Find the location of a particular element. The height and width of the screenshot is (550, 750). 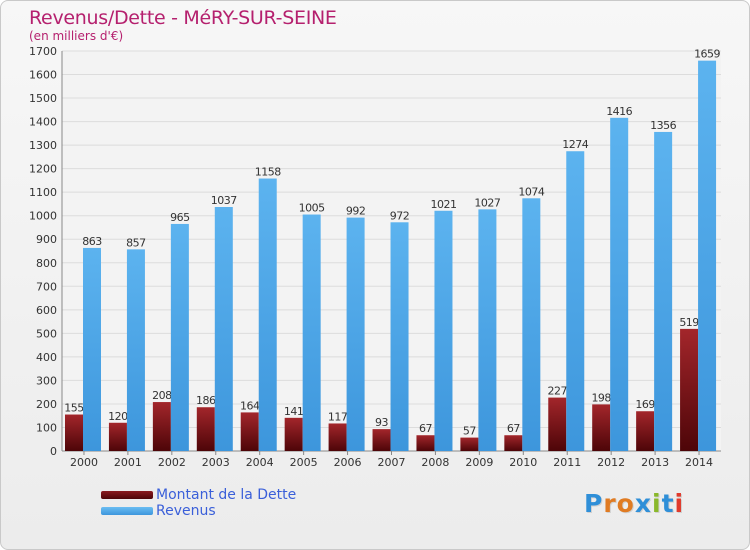

legend-label-dette: Montant de la Dette is located at coordinates (226, 495).